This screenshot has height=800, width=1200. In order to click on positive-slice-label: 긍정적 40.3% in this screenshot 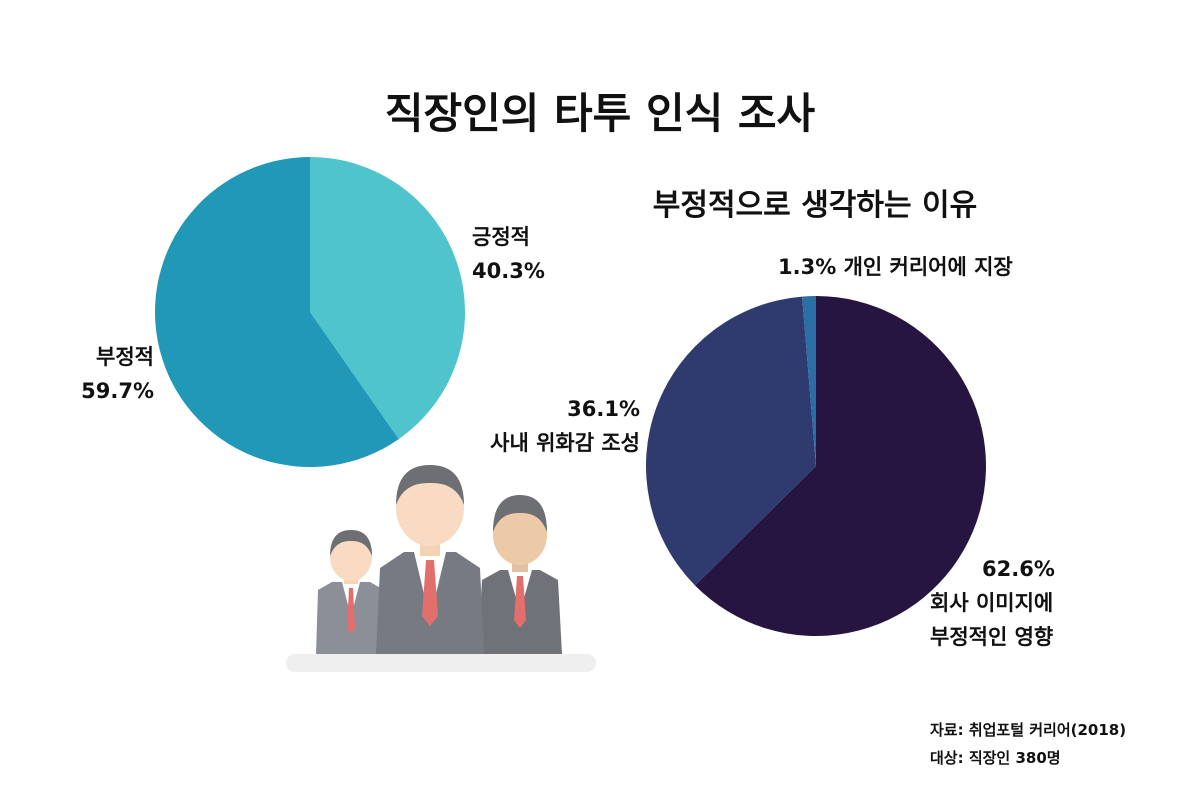, I will do `click(508, 254)`.